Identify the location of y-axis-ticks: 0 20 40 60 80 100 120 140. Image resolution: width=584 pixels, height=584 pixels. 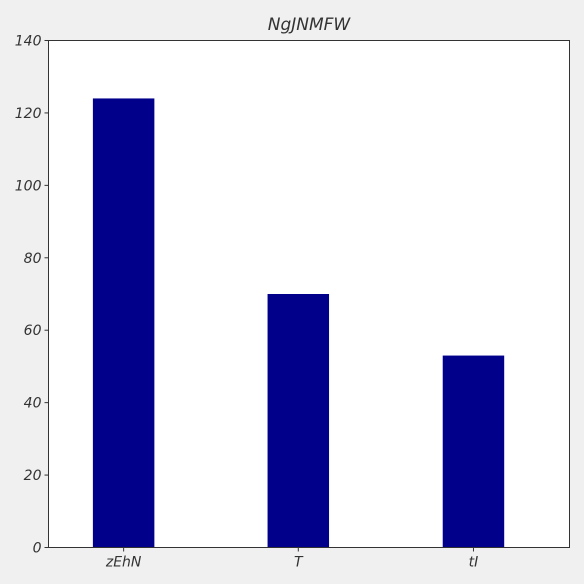
(32, 295).